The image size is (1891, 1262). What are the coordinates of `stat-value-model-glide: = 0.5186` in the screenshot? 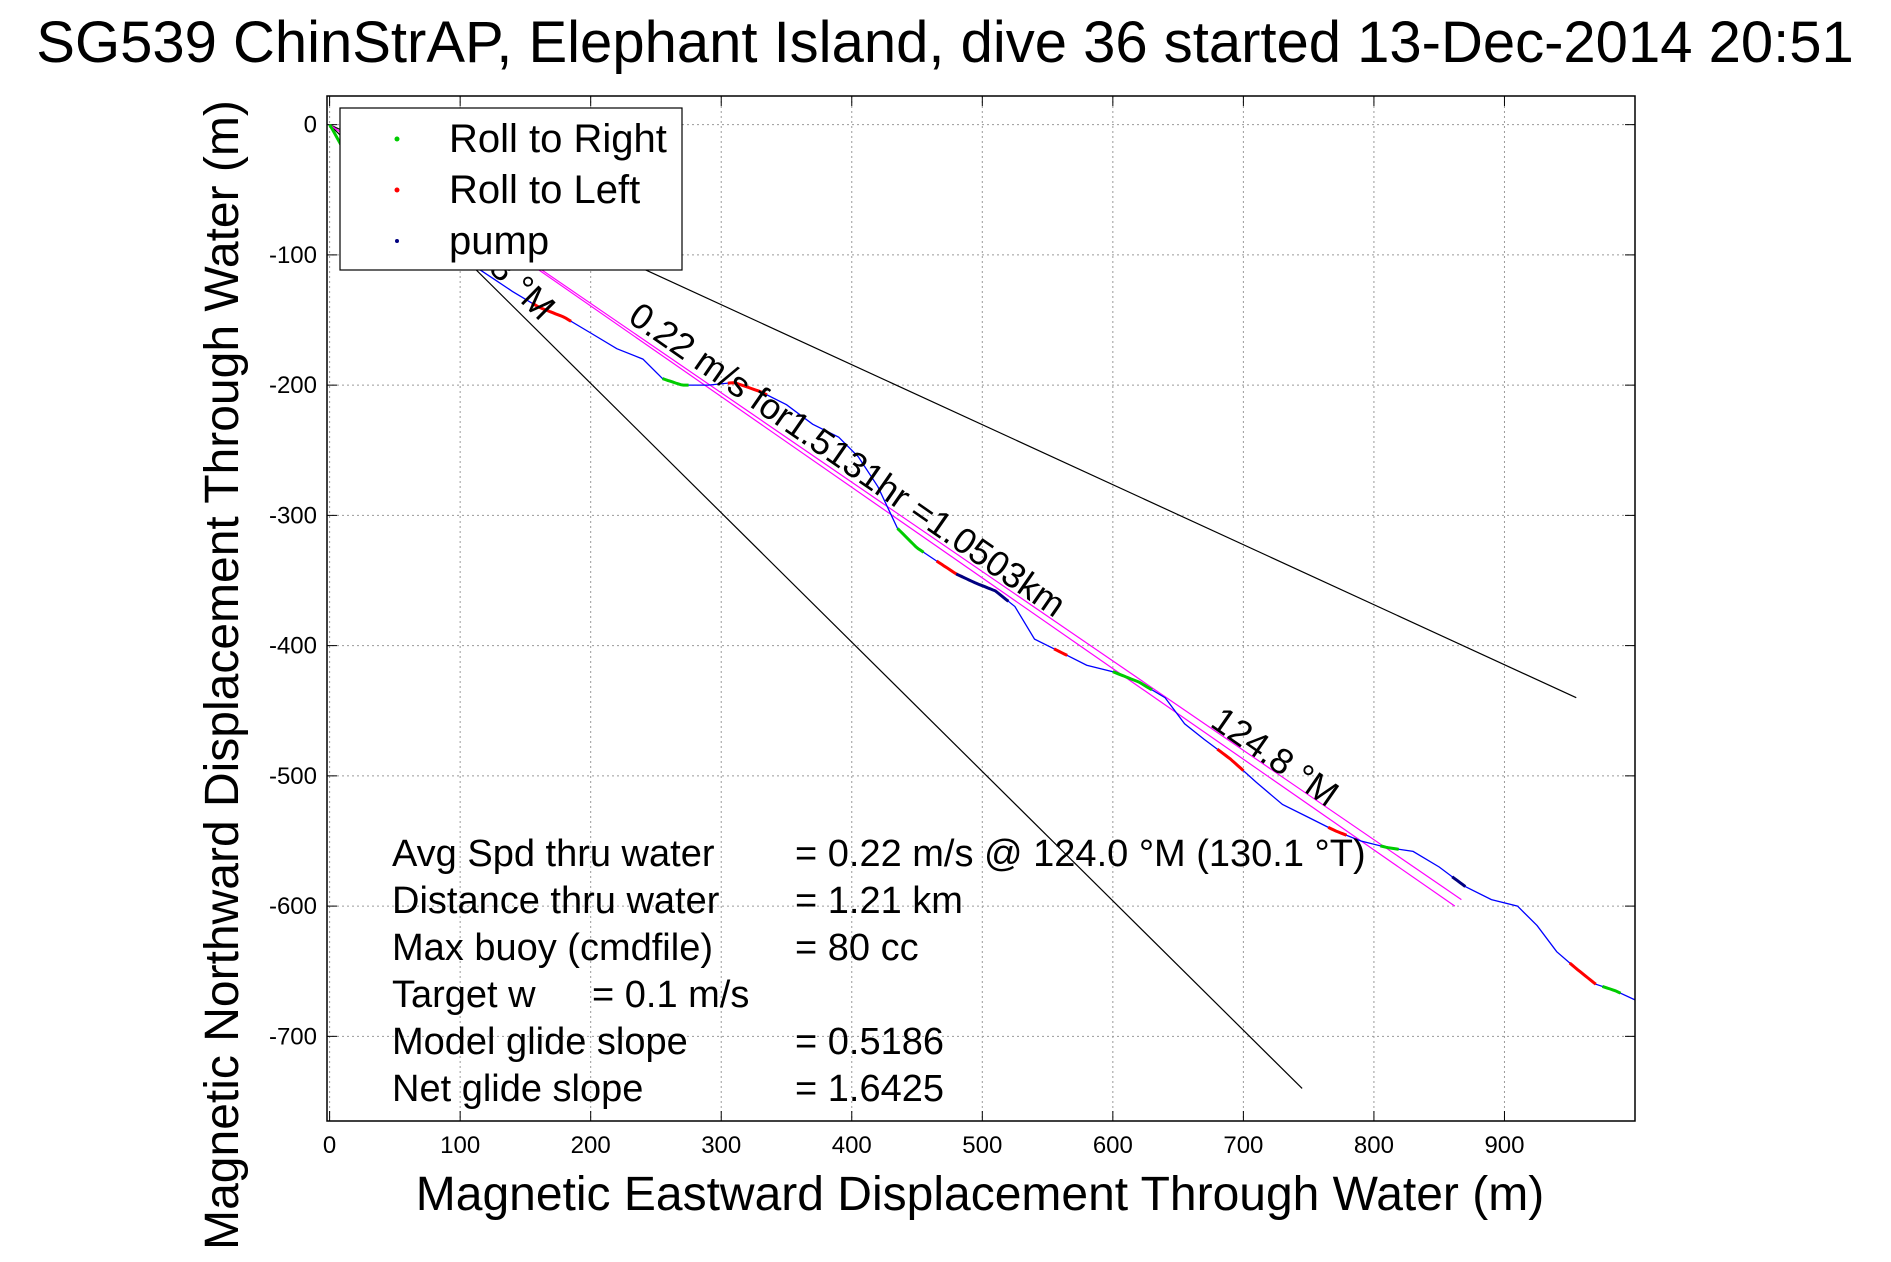 It's located at (869, 1042).